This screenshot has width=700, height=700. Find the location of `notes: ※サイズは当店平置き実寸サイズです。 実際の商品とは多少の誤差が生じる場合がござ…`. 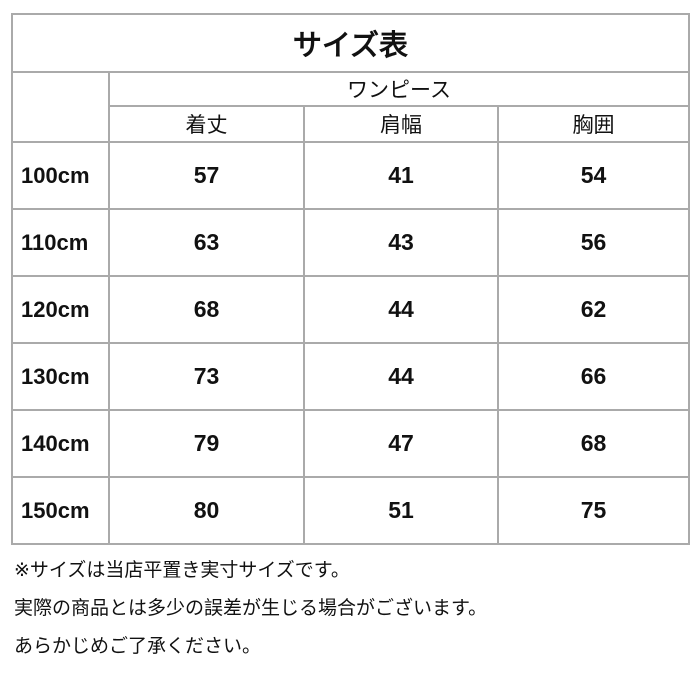

notes: ※サイズは当店平置き実寸サイズです。 実際の商品とは多少の誤差が生じる場合がござ… is located at coordinates (250, 609).